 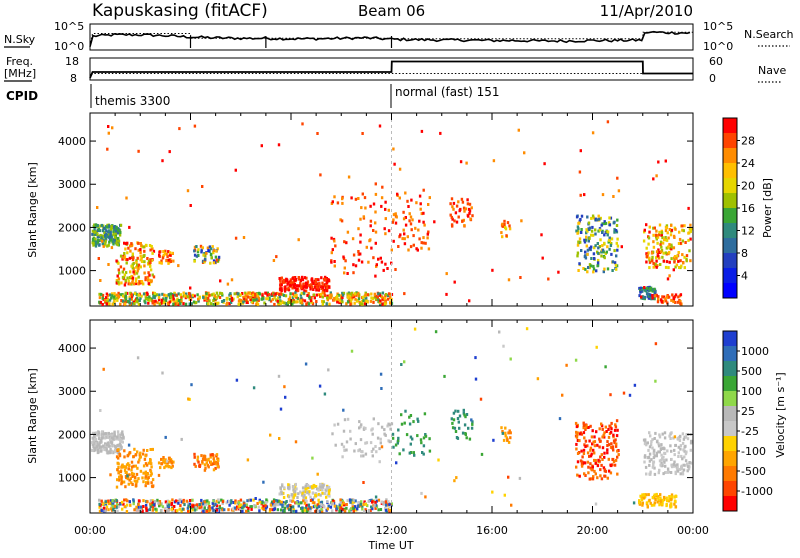 What do you see at coordinates (391, 76) in the screenshot?
I see `freq-series-line` at bounding box center [391, 76].